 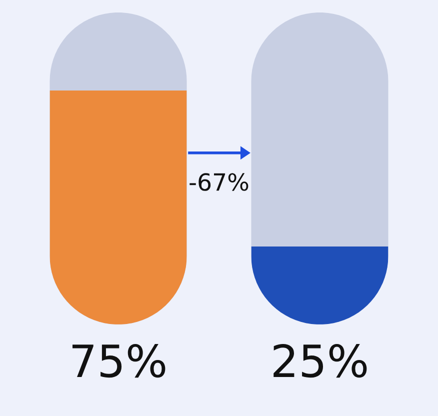 I want to click on data-label: 25%, so click(x=320, y=361).